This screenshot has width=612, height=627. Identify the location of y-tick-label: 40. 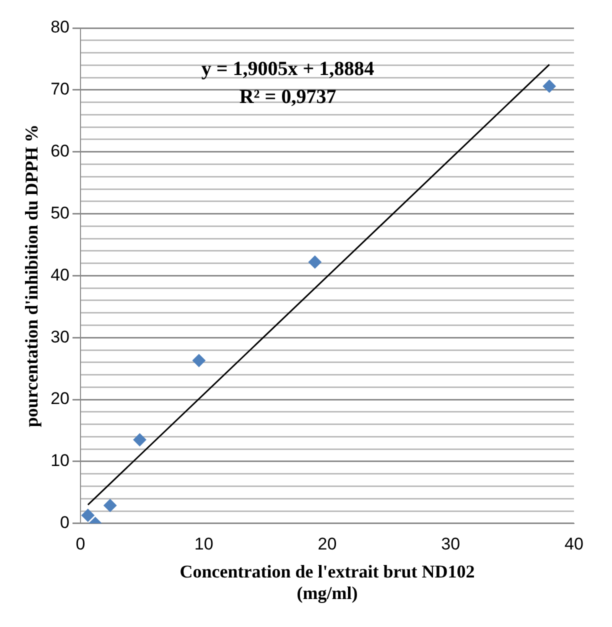
(60, 274).